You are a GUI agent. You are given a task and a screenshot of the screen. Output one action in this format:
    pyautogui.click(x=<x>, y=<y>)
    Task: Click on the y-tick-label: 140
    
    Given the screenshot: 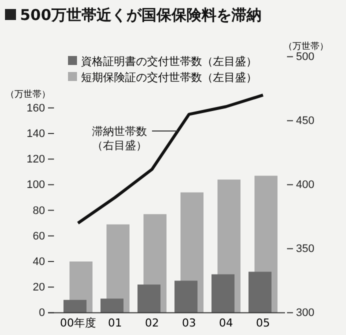 What is the action you would take?
    pyautogui.click(x=35, y=134)
    